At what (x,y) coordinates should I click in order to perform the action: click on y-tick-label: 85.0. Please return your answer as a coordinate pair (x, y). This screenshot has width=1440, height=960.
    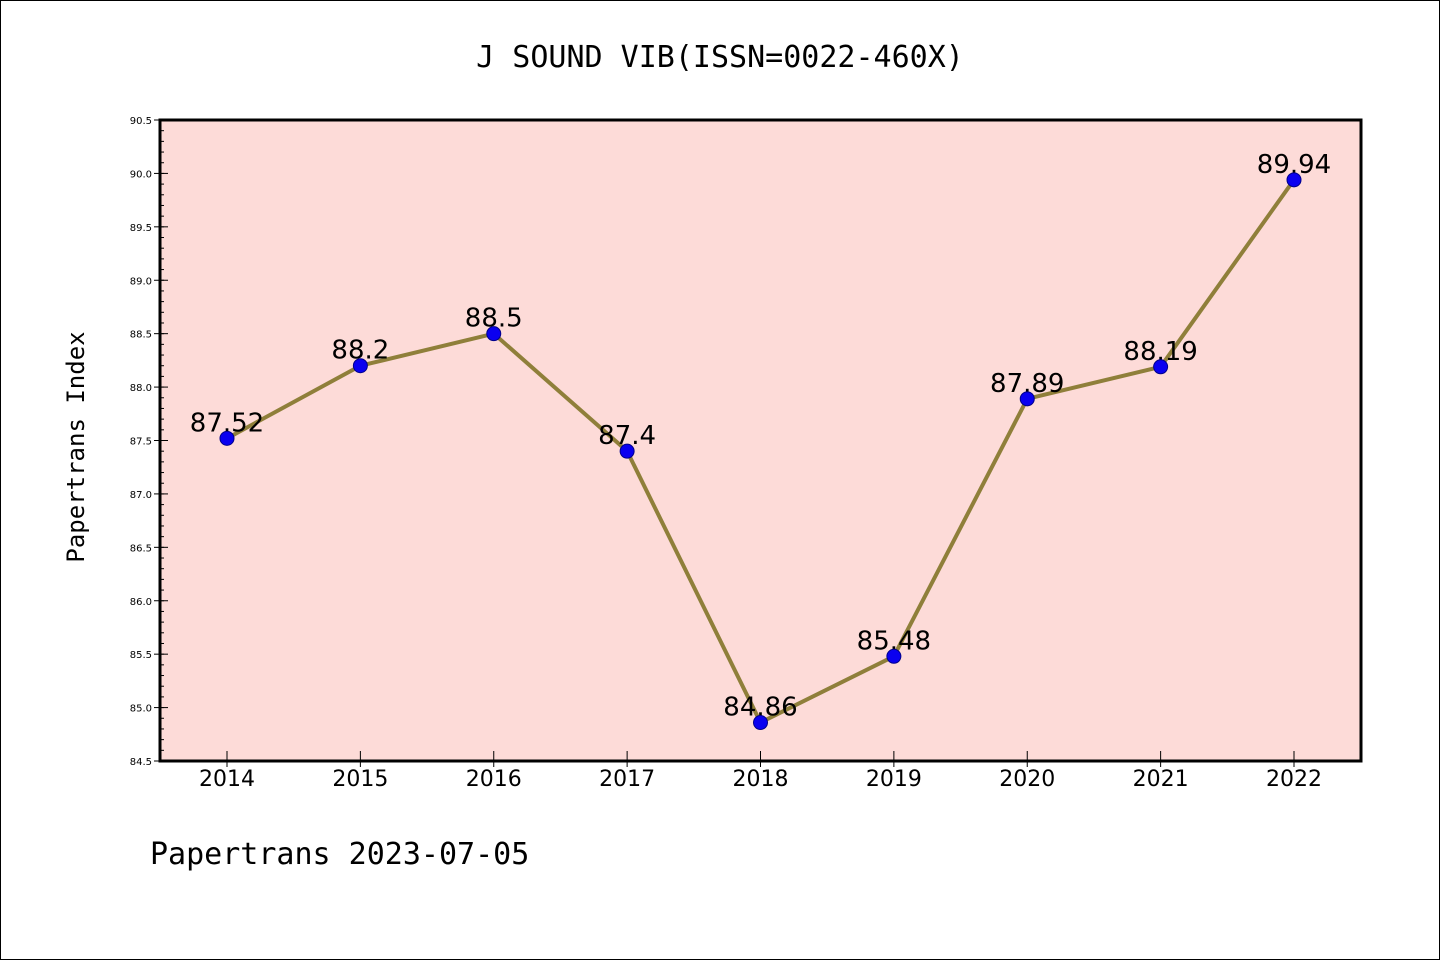
    Looking at the image, I should click on (141, 709).